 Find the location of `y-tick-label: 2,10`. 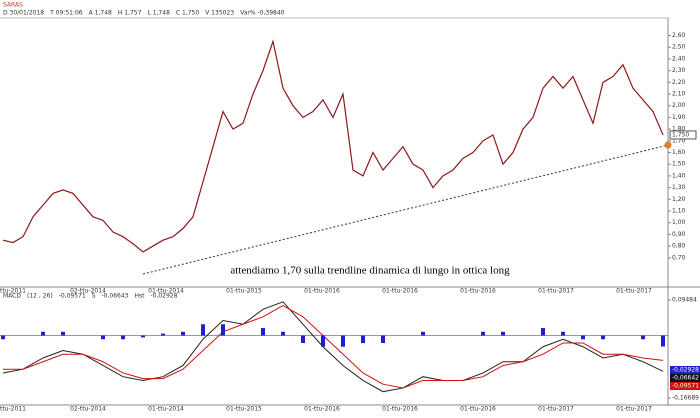

y-tick-label: 2,10 is located at coordinates (679, 94).